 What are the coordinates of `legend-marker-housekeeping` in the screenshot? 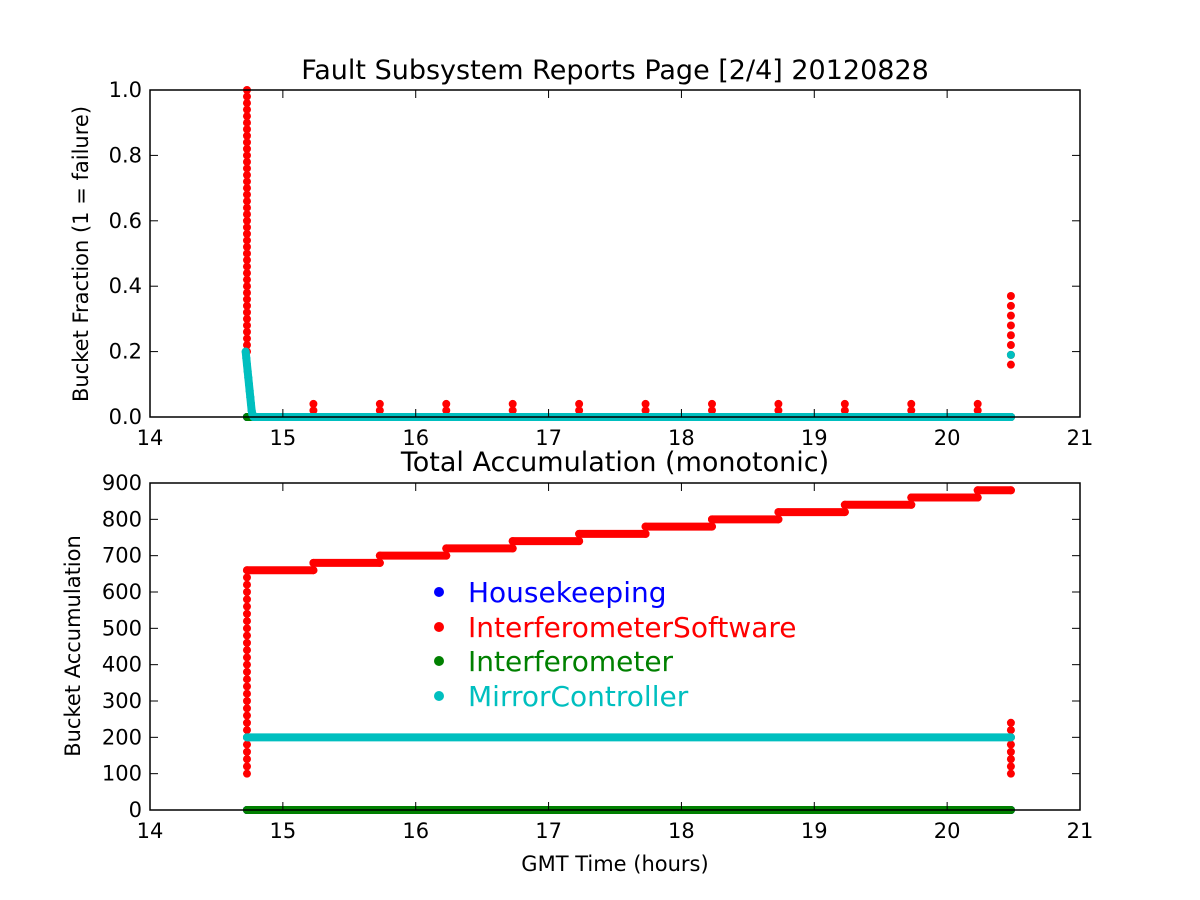 It's located at (439, 592).